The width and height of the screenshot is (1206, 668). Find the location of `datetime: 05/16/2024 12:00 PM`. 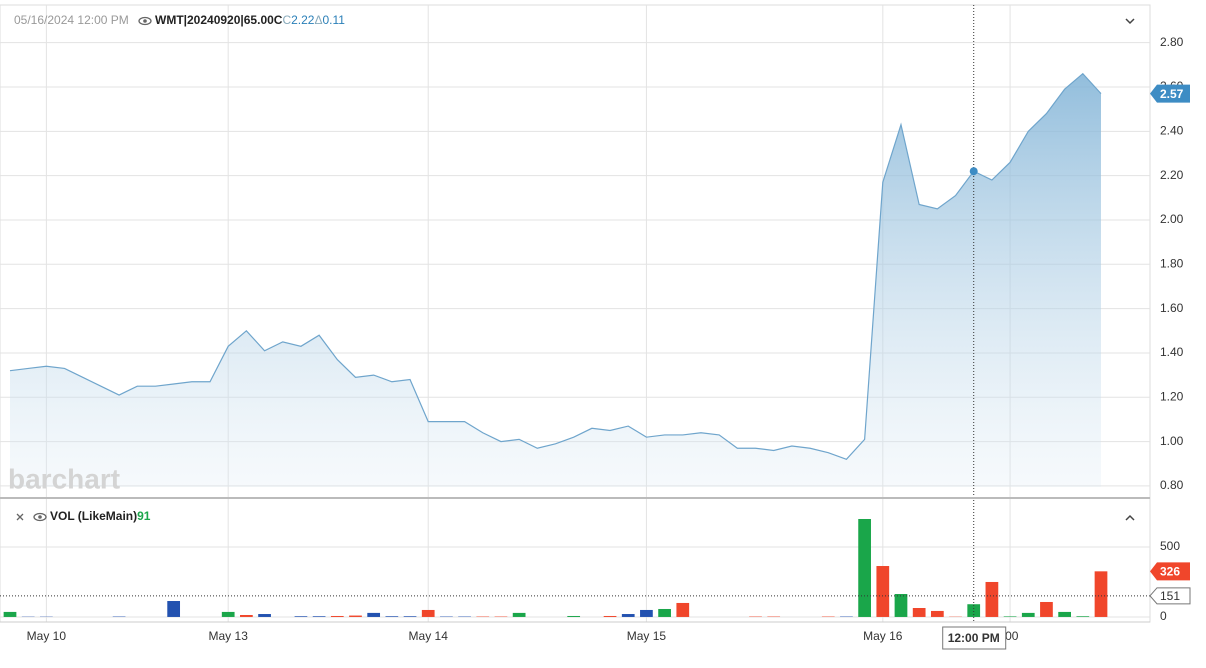

datetime: 05/16/2024 12:00 PM is located at coordinates (71, 20).